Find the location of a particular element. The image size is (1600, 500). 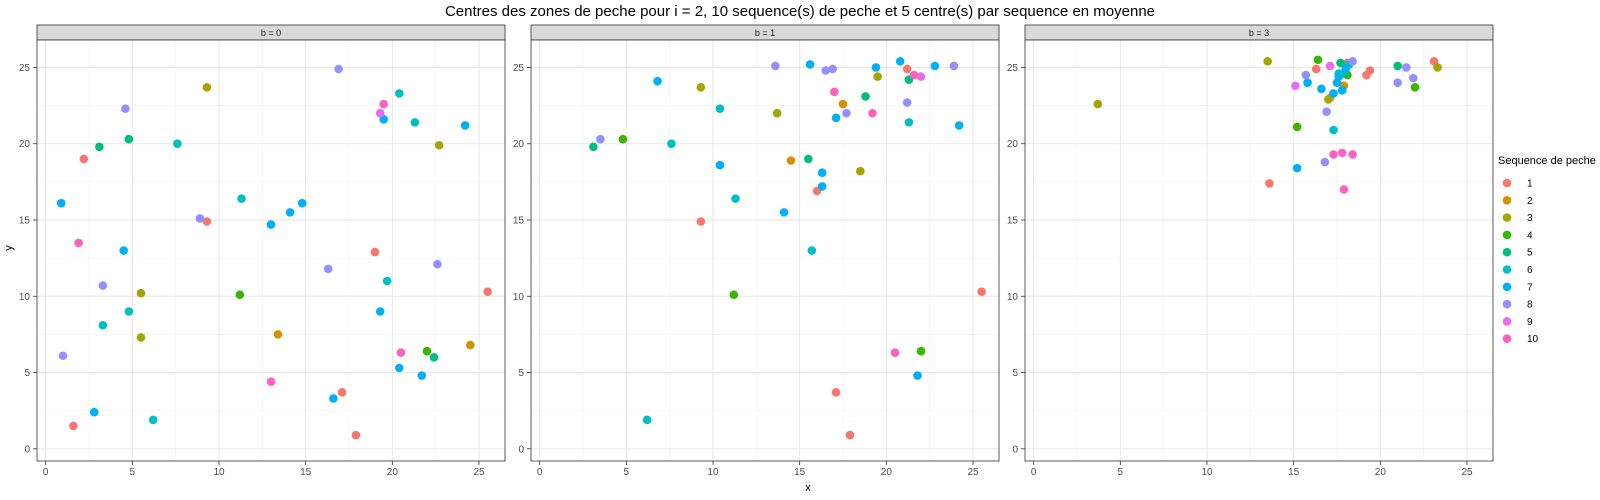

legend-label: 10 is located at coordinates (1533, 339).